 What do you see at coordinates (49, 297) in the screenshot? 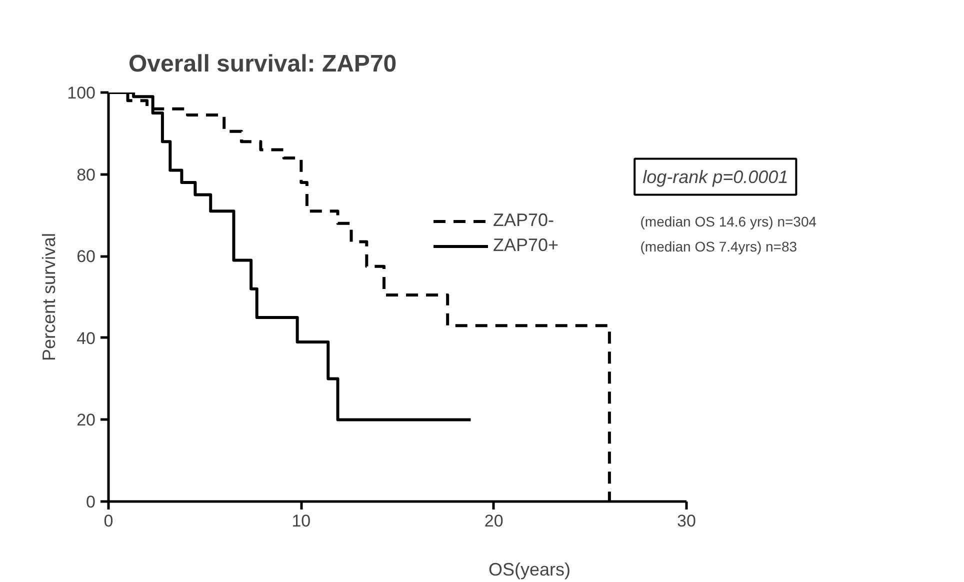
I see `y-axis-title: Percent survival` at bounding box center [49, 297].